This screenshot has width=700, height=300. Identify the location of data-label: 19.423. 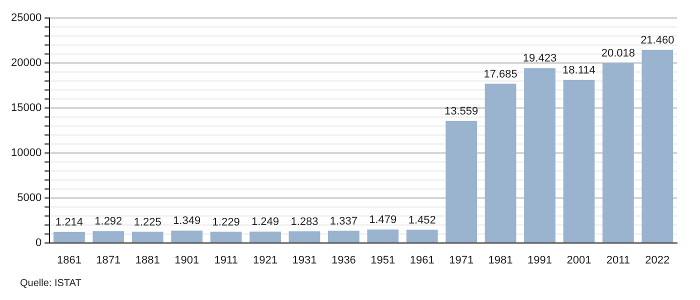
(539, 58).